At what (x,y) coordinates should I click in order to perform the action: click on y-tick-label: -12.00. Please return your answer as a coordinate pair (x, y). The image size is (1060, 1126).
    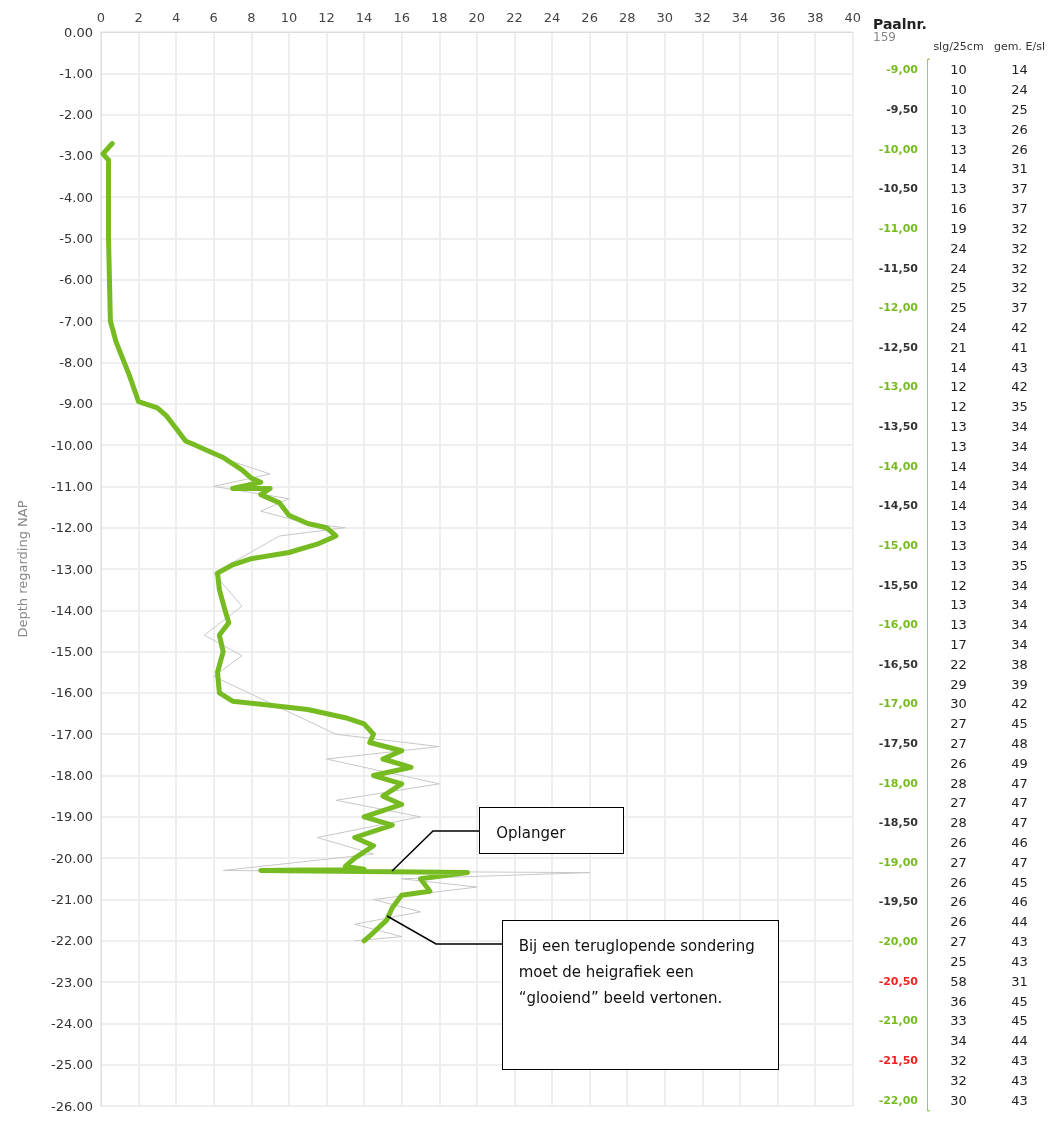
    Looking at the image, I should click on (72, 528).